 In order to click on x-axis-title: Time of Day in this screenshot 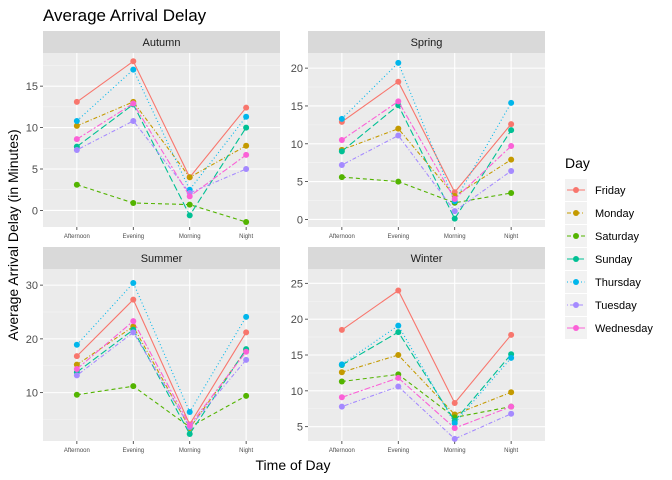, I will do `click(293, 465)`.